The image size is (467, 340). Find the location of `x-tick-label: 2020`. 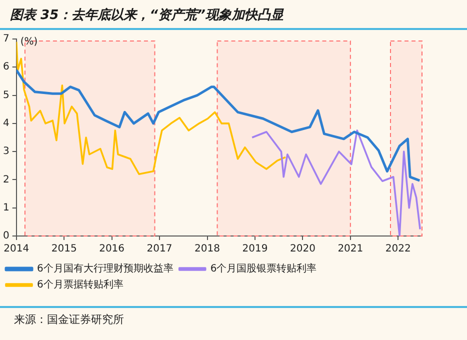

x-tick-label: 2020 is located at coordinates (303, 249).